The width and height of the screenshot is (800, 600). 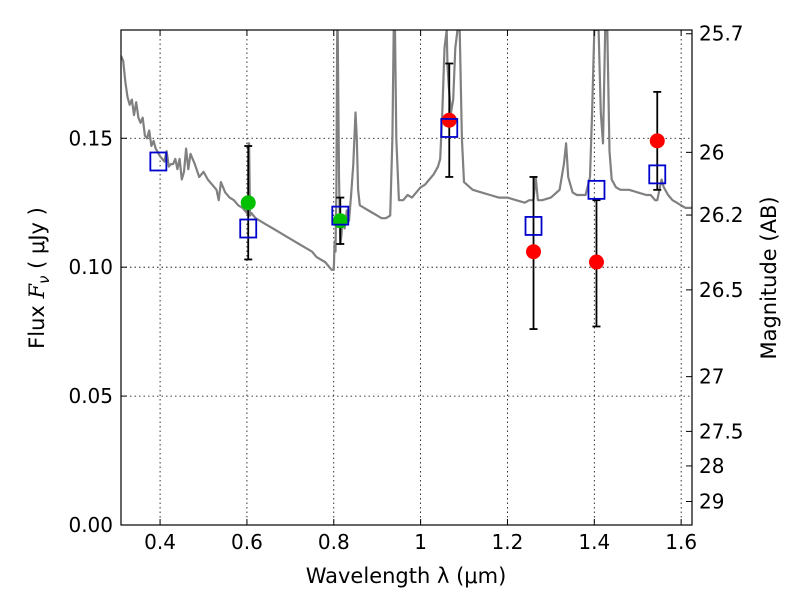 What do you see at coordinates (721, 215) in the screenshot?
I see `mag-tick-label: 26.2` at bounding box center [721, 215].